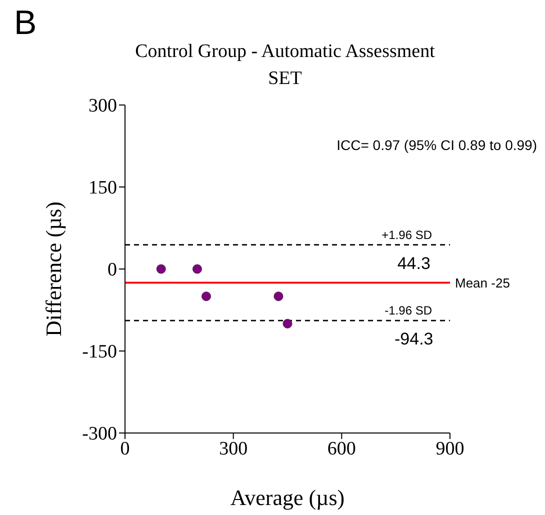 The image size is (545, 515). What do you see at coordinates (413, 263) in the screenshot?
I see `annotation: 44.3` at bounding box center [413, 263].